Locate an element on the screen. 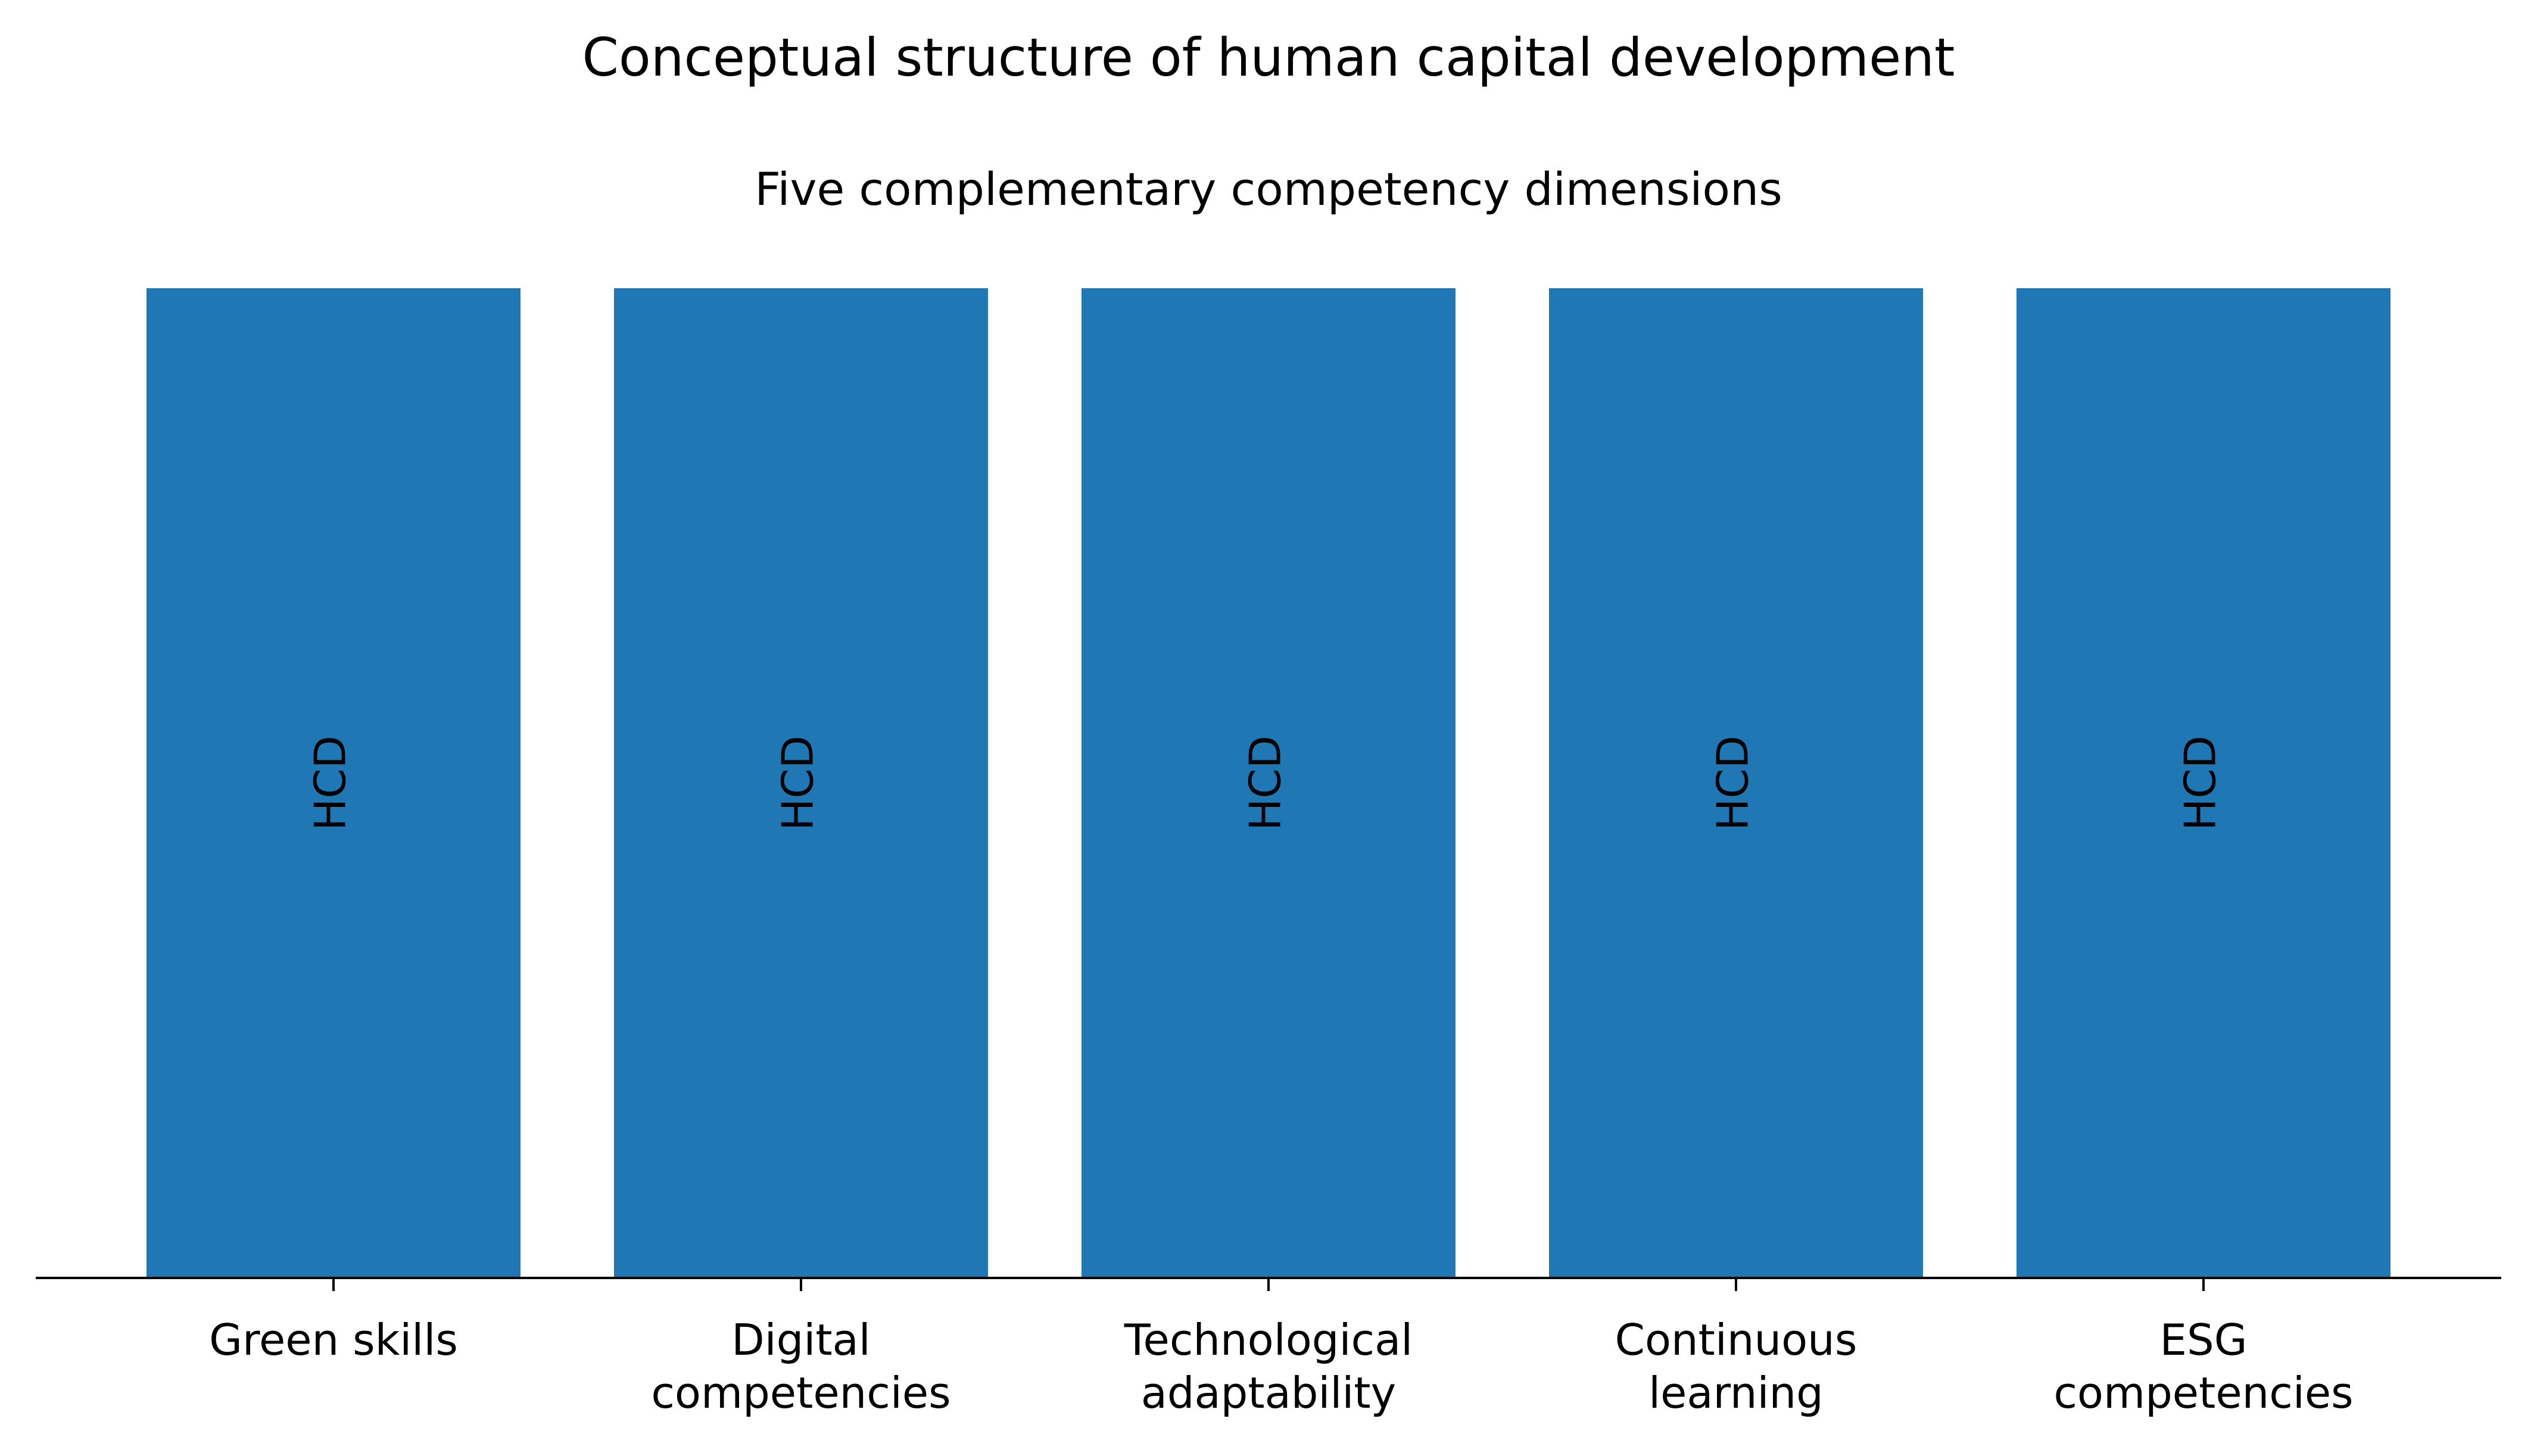 The image size is (2537, 1456). chart-subtitle: Five complementary competency dimensions is located at coordinates (1268, 189).